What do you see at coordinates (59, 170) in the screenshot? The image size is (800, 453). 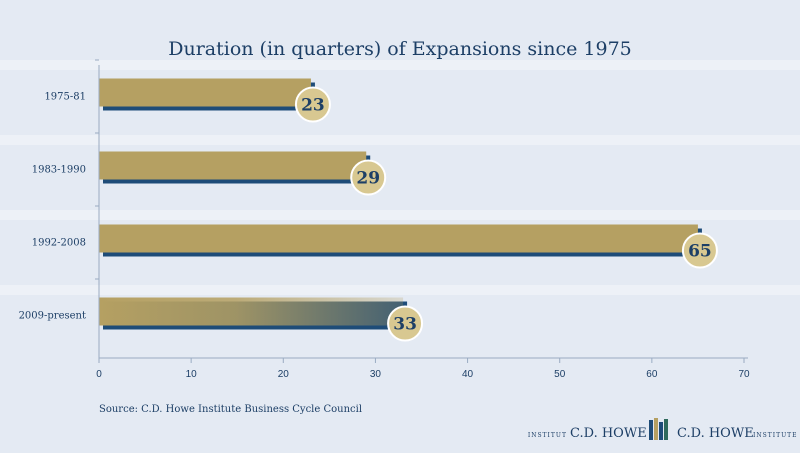 I see `category-label: 1983-1990` at bounding box center [59, 170].